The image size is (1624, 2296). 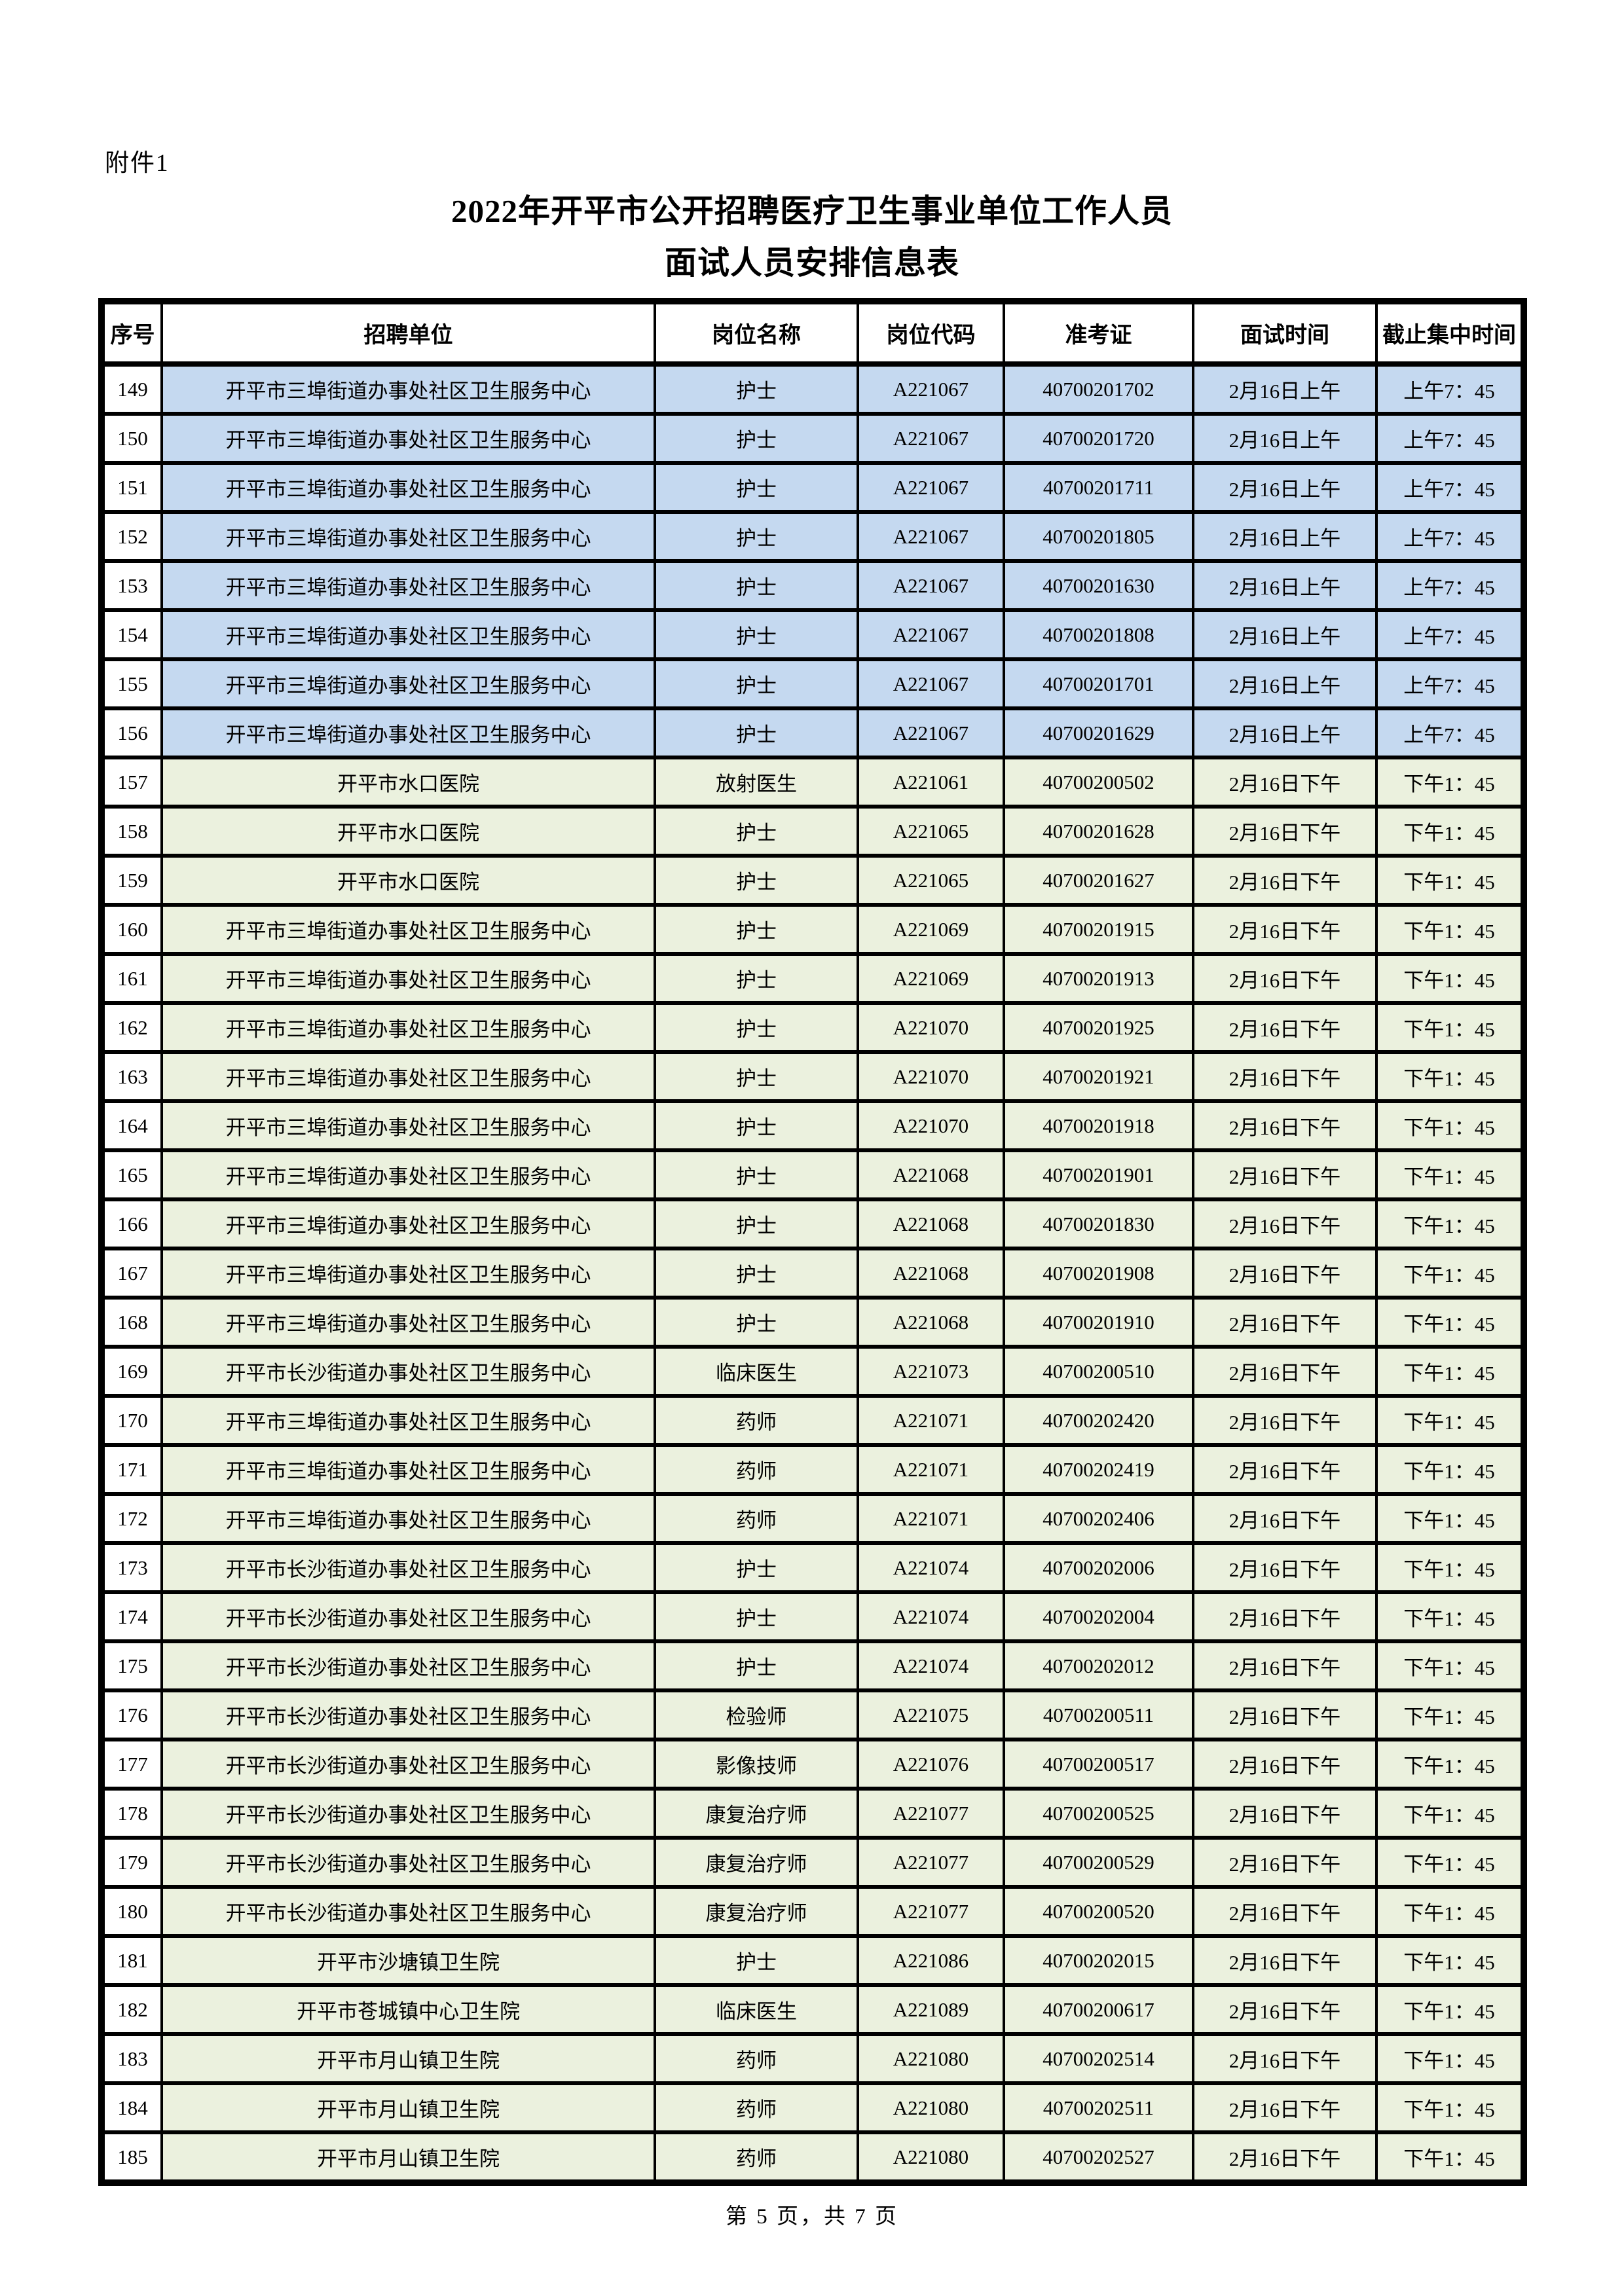 I want to click on code-cell: A221070, so click(x=931, y=1076).